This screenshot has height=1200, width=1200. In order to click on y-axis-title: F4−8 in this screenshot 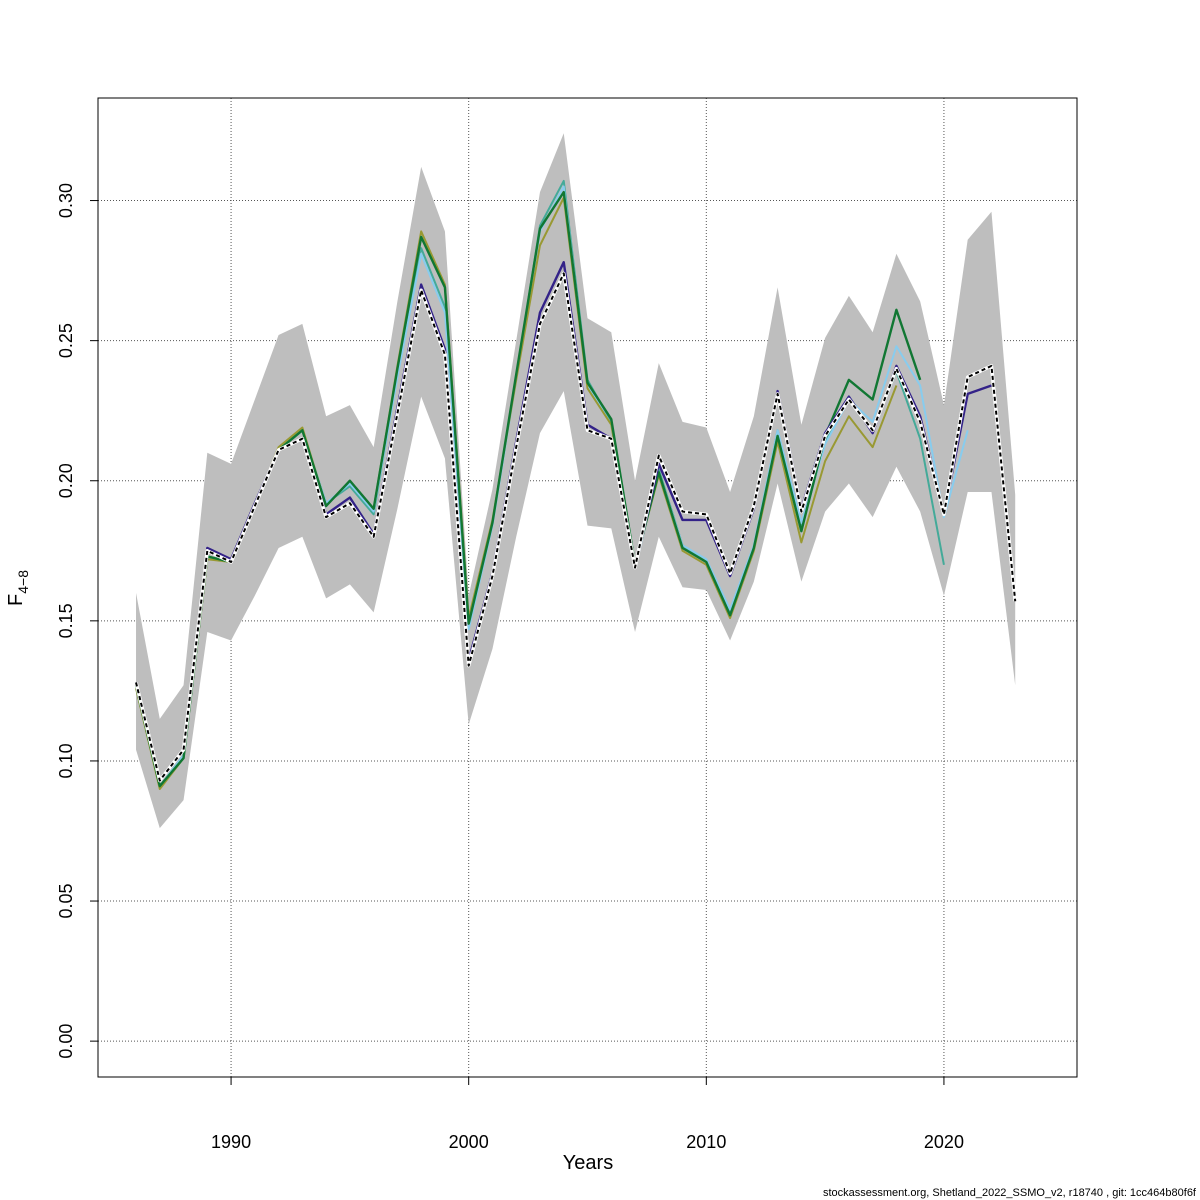, I will do `click(18, 588)`.